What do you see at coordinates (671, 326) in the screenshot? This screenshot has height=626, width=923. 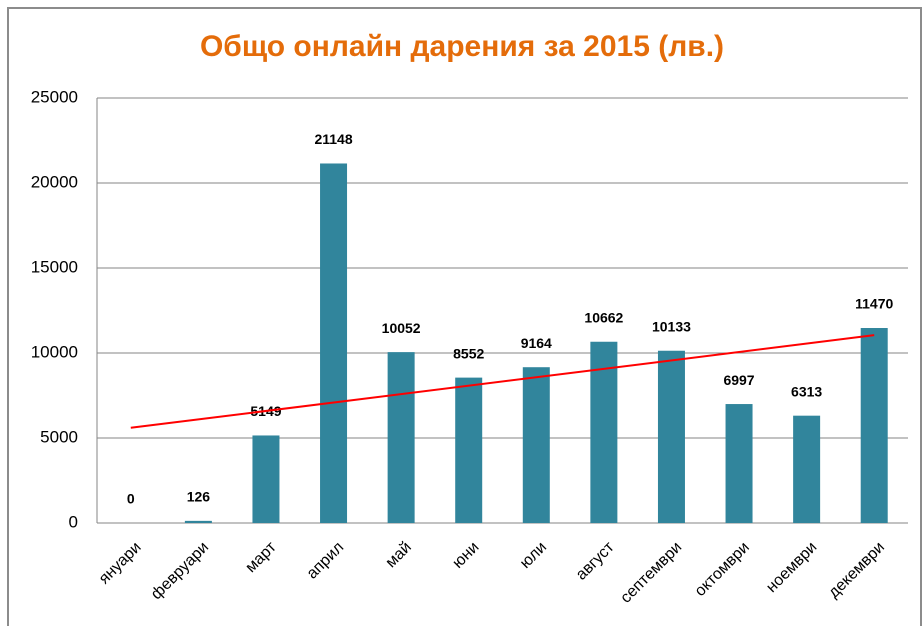 I see `data-label: 10133` at bounding box center [671, 326].